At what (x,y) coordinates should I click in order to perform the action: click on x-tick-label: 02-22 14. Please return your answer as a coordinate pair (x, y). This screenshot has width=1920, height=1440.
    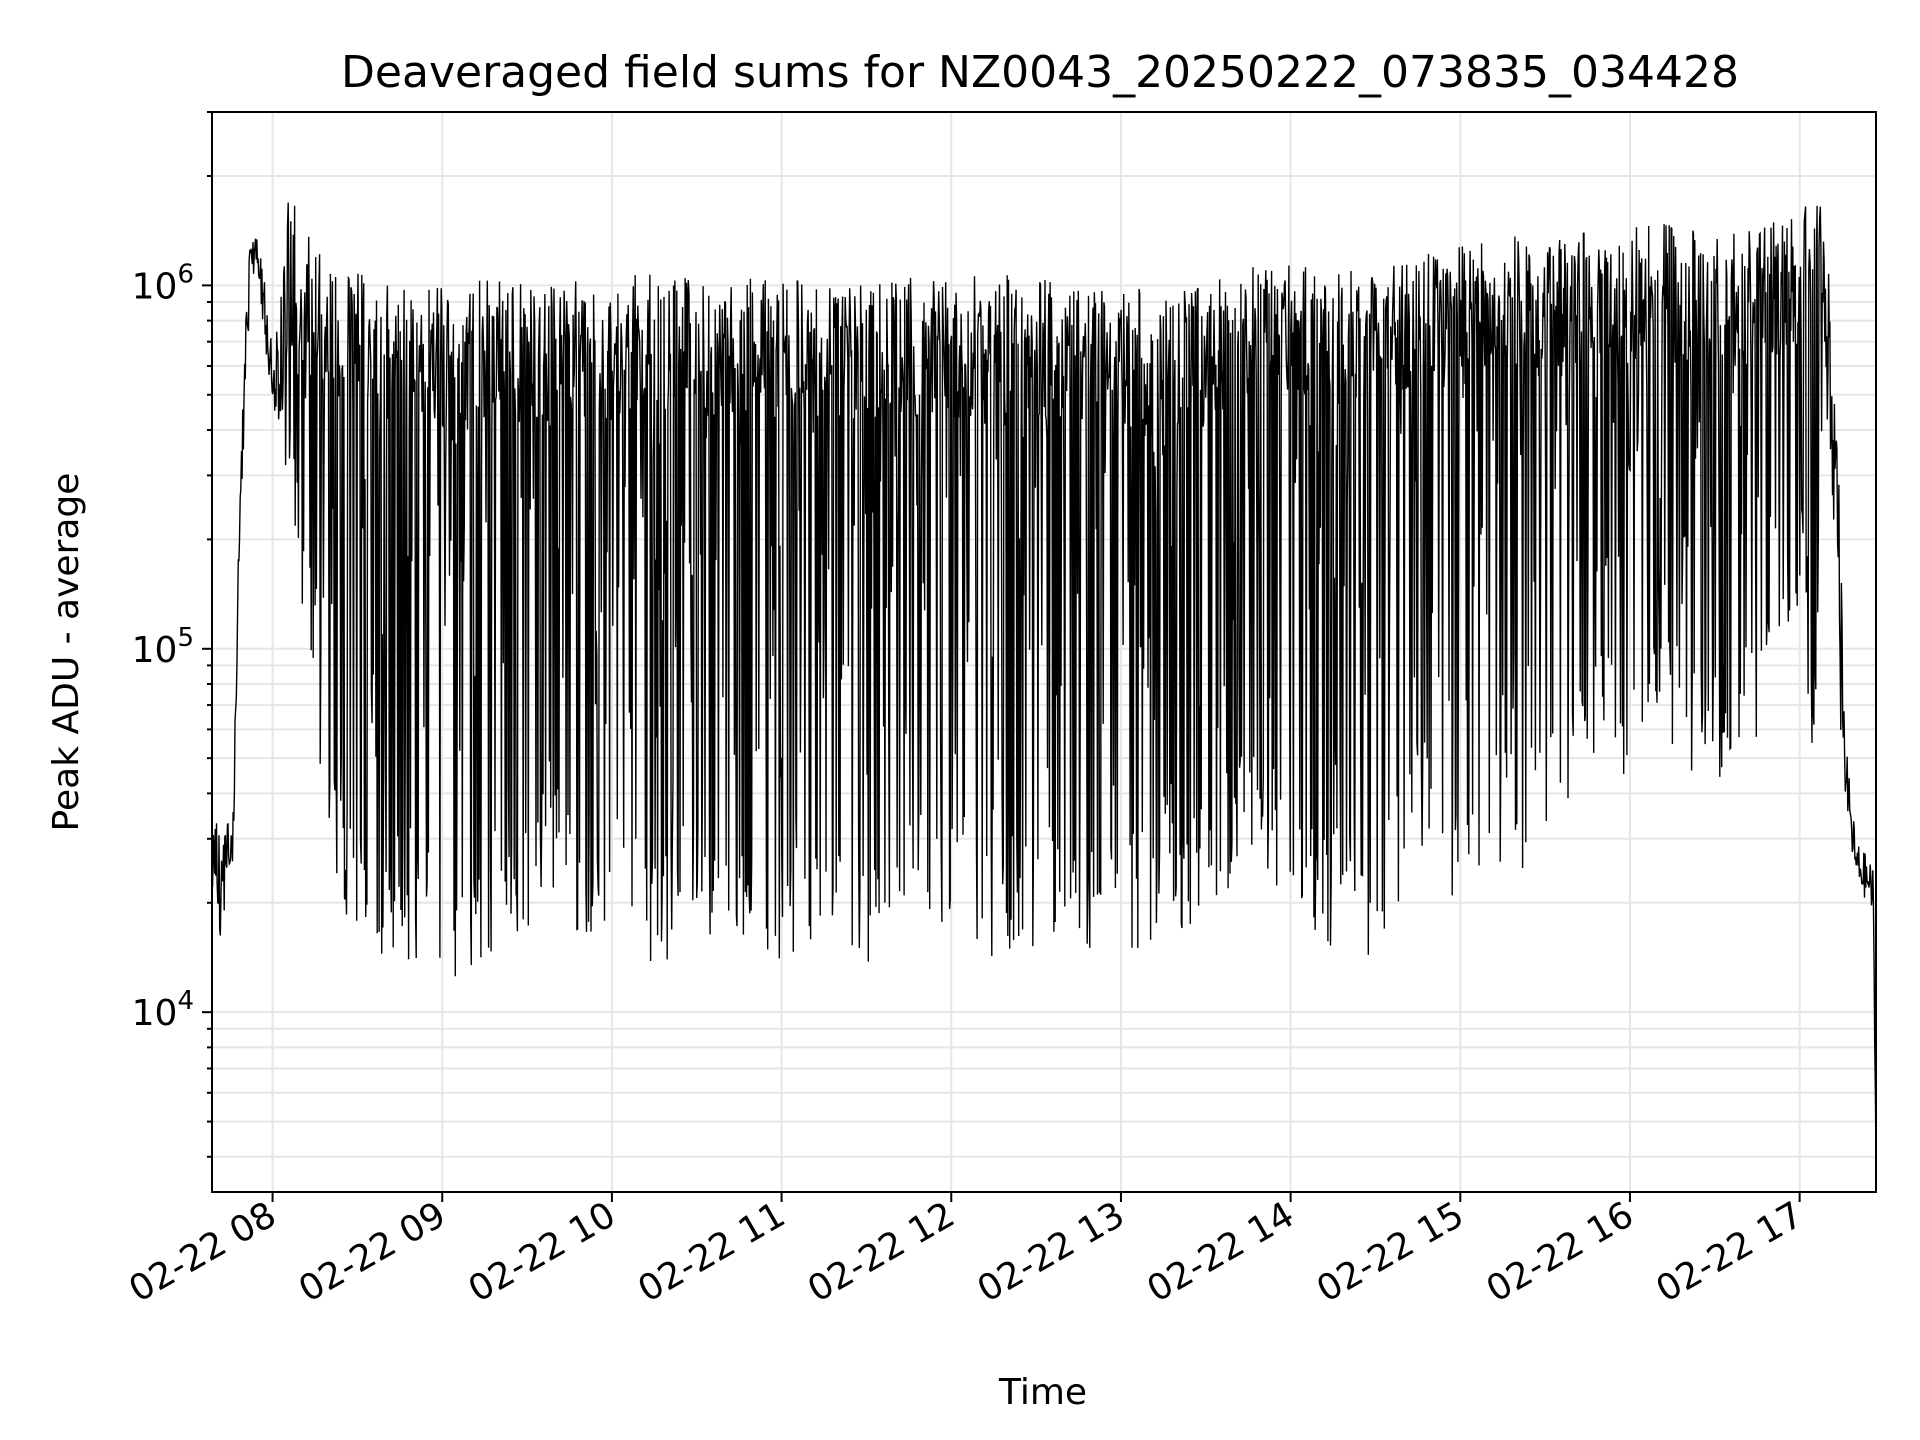
    Looking at the image, I should click on (1220, 1252).